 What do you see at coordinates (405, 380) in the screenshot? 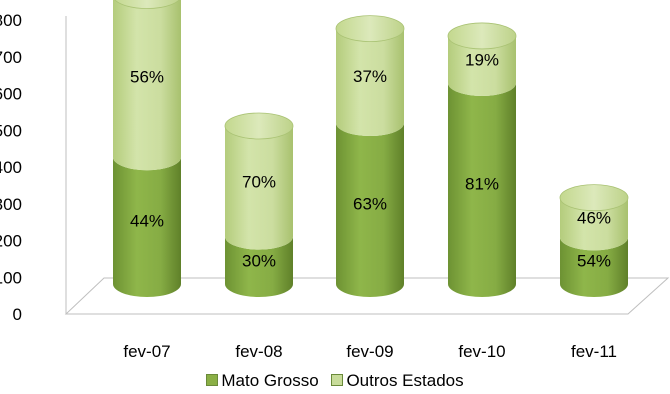
I see `legend-label-outros-estados: Outros Estados` at bounding box center [405, 380].